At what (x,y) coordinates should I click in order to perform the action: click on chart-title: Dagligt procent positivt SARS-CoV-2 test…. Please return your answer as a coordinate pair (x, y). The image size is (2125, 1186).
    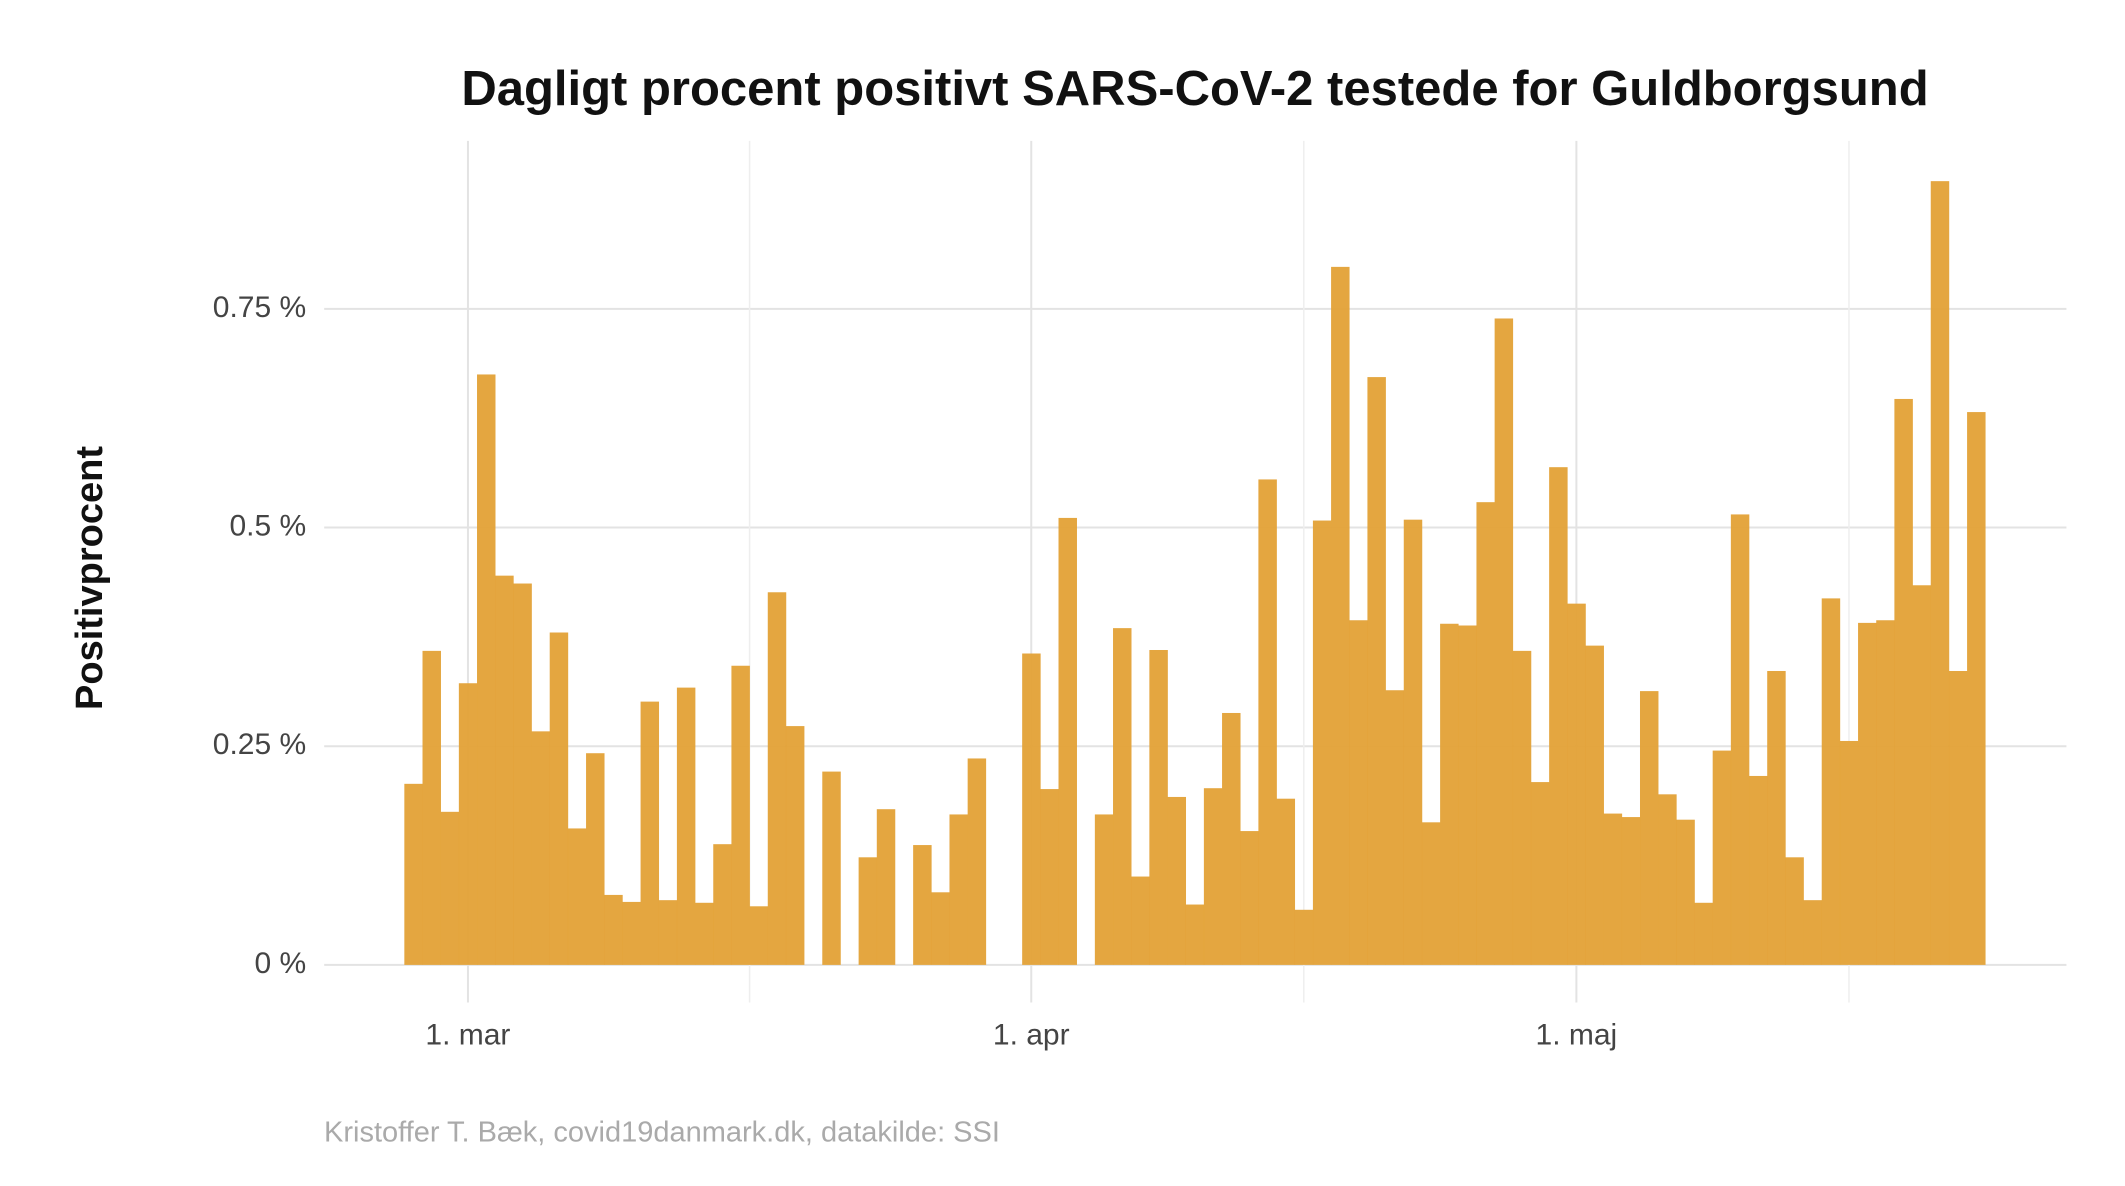
    Looking at the image, I should click on (1194, 89).